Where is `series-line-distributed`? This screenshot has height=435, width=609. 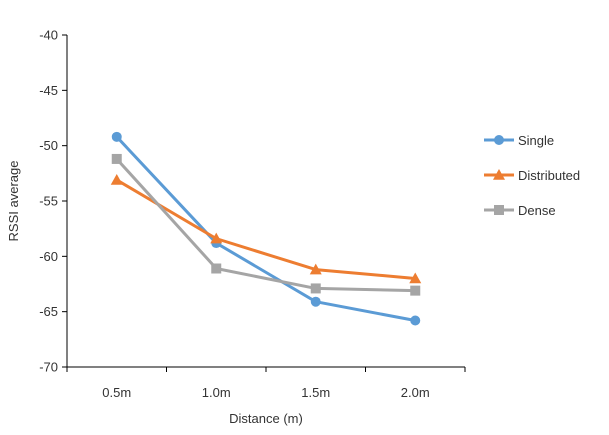 series-line-distributed is located at coordinates (266, 229).